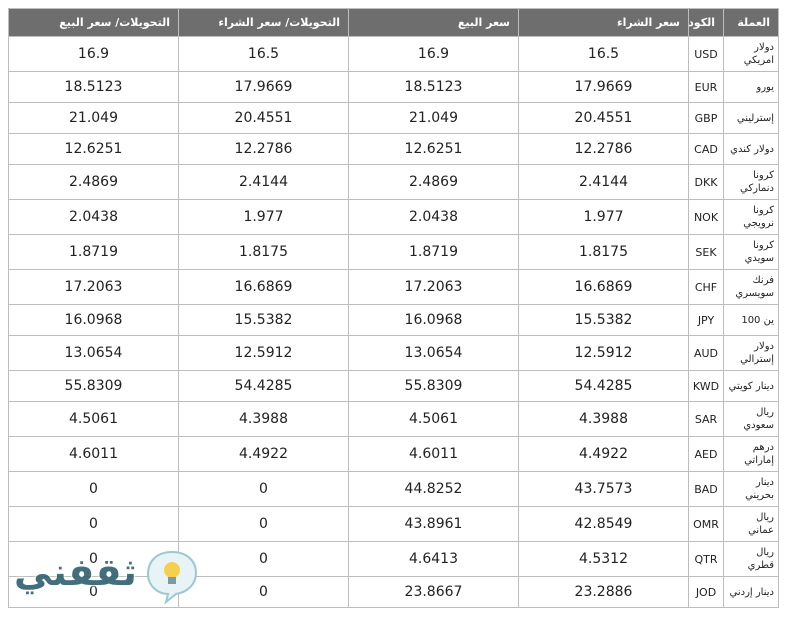  Describe the element at coordinates (751, 22) in the screenshot. I see `column-header: العملة` at that location.